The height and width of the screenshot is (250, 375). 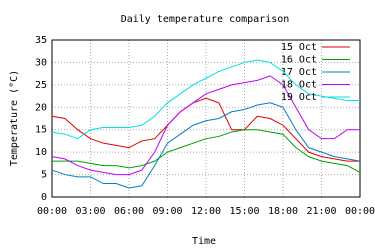 What do you see at coordinates (44, 175) in the screenshot?
I see `y-tick-label: 5` at bounding box center [44, 175].